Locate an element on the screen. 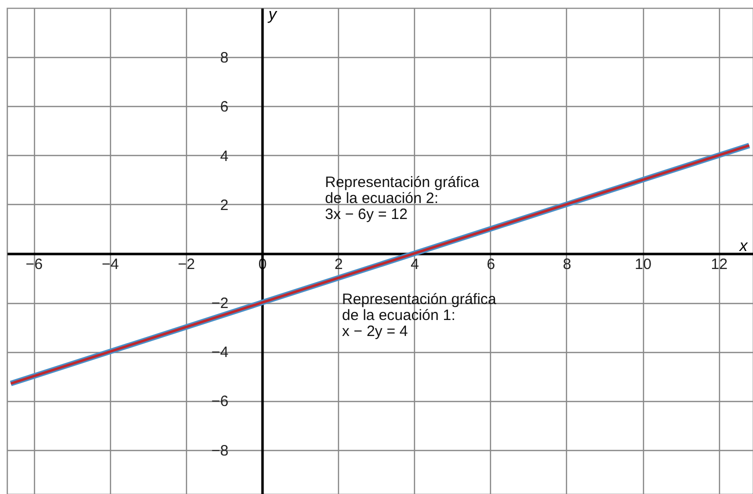 This screenshot has height=494, width=753. annotation: Representación gráfica de la ecuación 2: 3x − 6y = 12 is located at coordinates (402, 198).